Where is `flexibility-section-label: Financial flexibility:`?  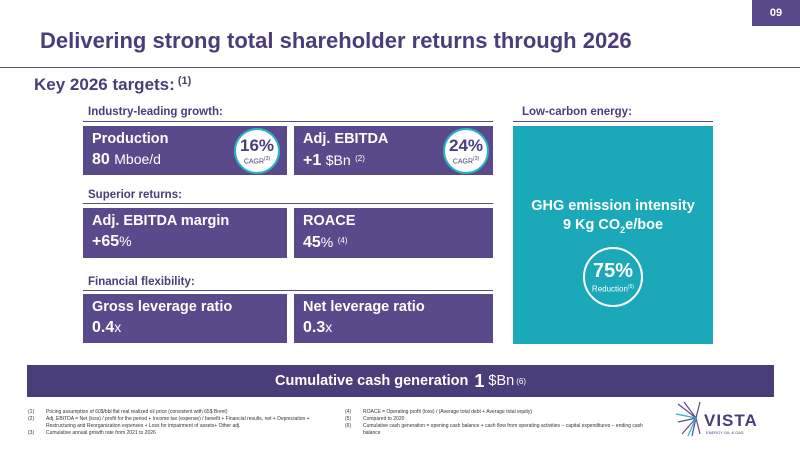 flexibility-section-label: Financial flexibility: is located at coordinates (141, 282).